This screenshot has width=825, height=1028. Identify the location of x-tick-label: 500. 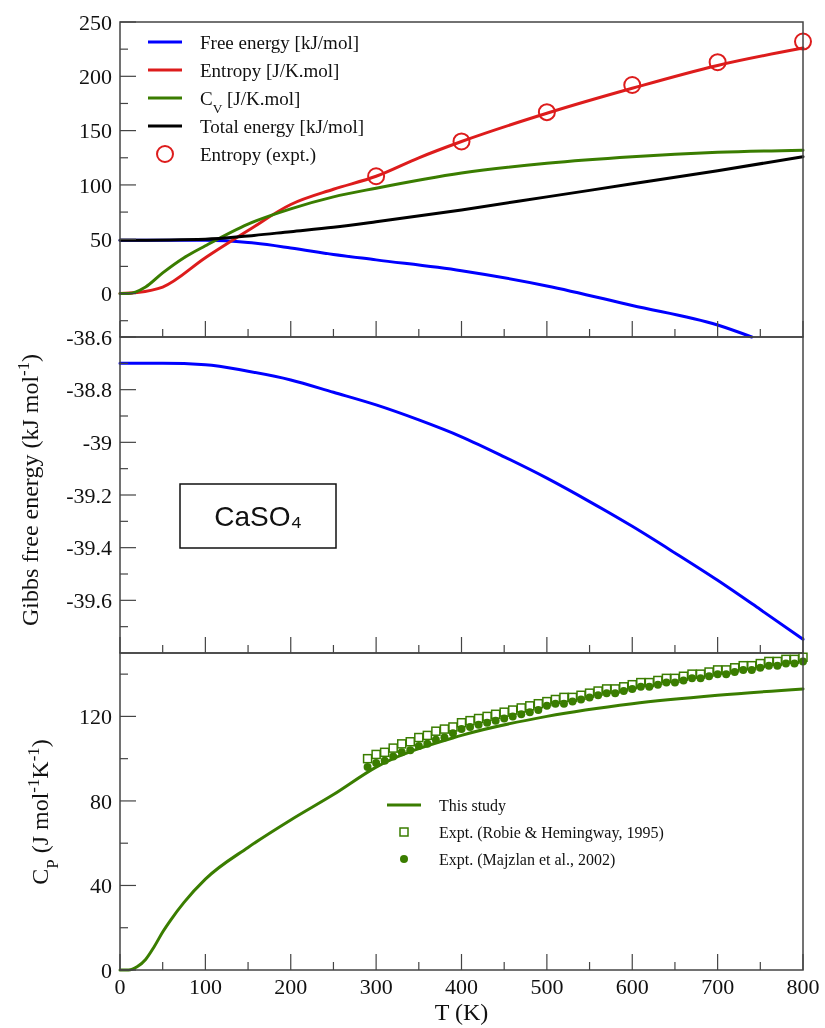
(547, 986).